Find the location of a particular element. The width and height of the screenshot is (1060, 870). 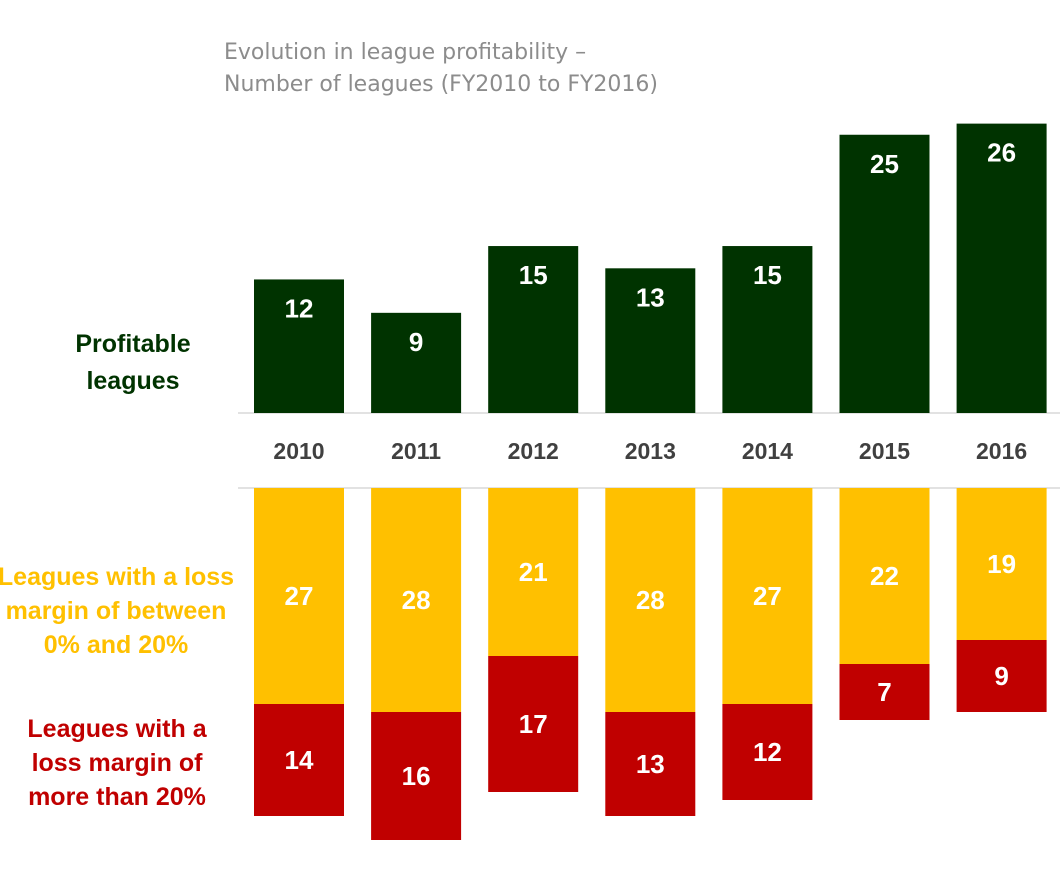

loss-small-bar-2016 is located at coordinates (1001, 564).